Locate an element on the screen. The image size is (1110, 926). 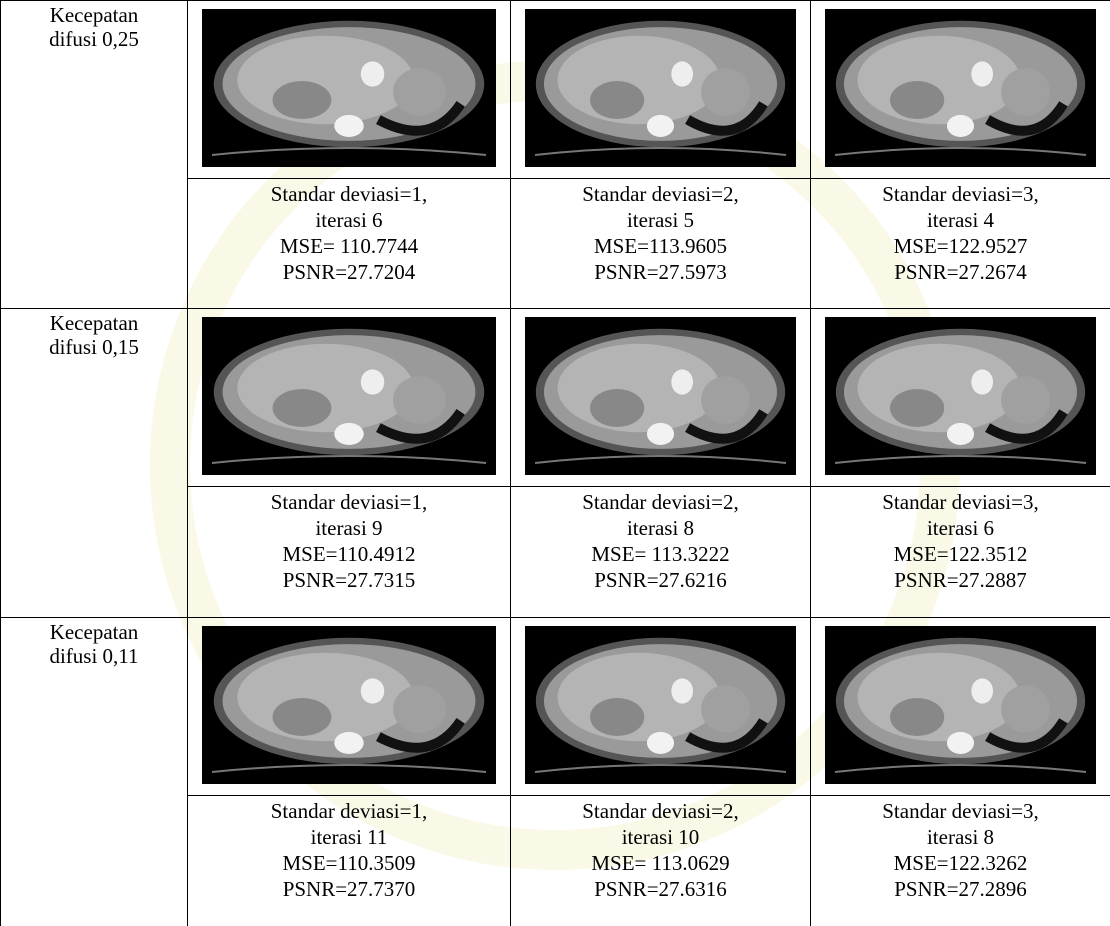
row-label: Kecepatan difusi 0,25 is located at coordinates (94, 154).